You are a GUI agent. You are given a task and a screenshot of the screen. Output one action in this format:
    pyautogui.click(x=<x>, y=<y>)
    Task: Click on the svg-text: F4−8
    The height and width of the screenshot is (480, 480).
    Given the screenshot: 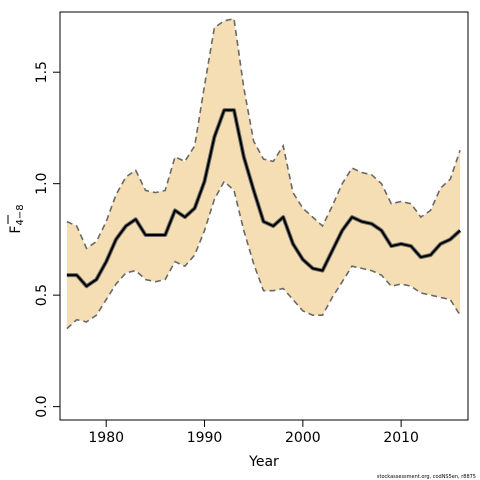 What is the action you would take?
    pyautogui.click(x=17, y=218)
    